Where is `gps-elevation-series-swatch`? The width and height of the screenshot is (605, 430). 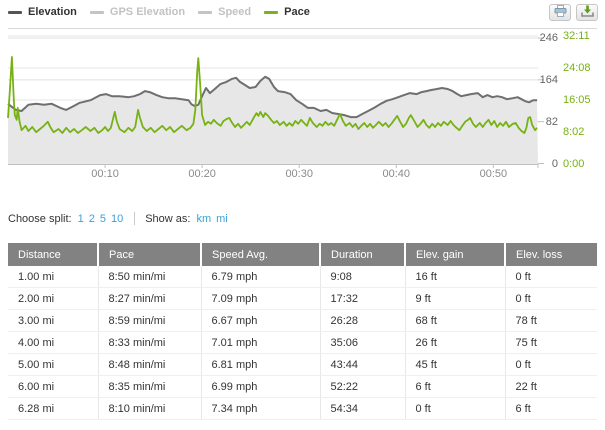
gps-elevation-series-swatch is located at coordinates (96, 12).